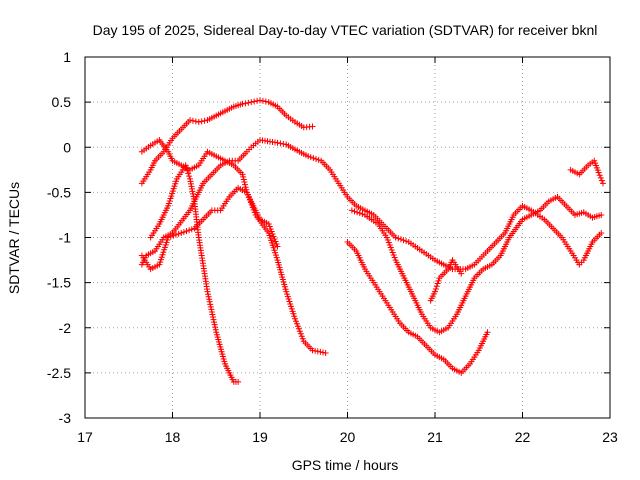  Describe the element at coordinates (59, 192) in the screenshot. I see `y-tick-label: -0.5` at that location.